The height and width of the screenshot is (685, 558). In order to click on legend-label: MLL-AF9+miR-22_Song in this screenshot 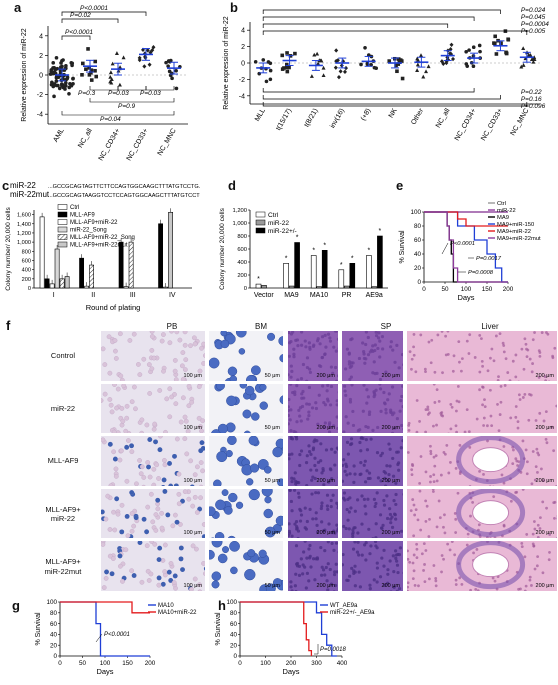, I will do `click(102, 238)`.